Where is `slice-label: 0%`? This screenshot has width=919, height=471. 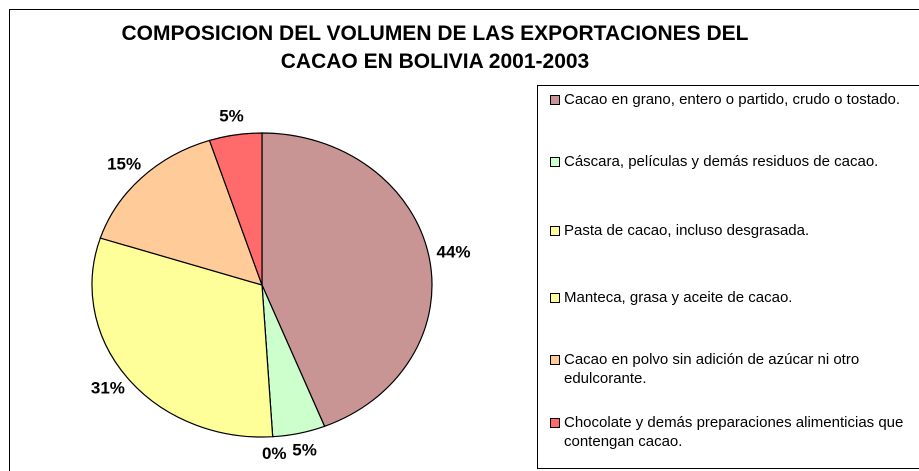 slice-label: 0% is located at coordinates (274, 453).